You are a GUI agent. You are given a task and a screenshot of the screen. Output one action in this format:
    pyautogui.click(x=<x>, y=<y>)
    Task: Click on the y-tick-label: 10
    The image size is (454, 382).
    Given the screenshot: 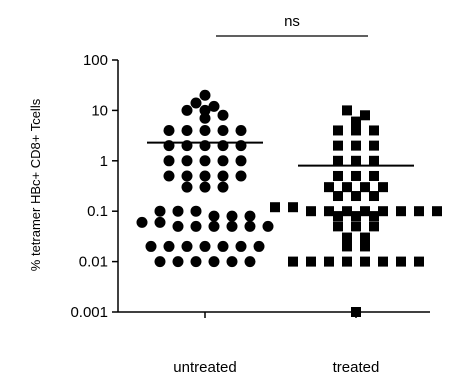 What is the action you would take?
    pyautogui.click(x=99, y=110)
    